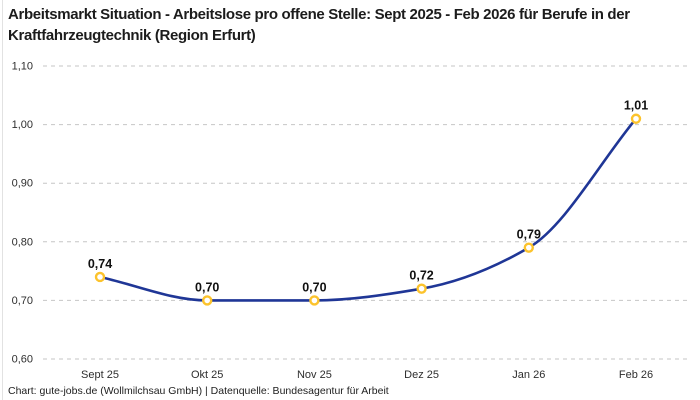 The image size is (700, 400). What do you see at coordinates (528, 375) in the screenshot?
I see `x-axis-label: Jan 26` at bounding box center [528, 375].